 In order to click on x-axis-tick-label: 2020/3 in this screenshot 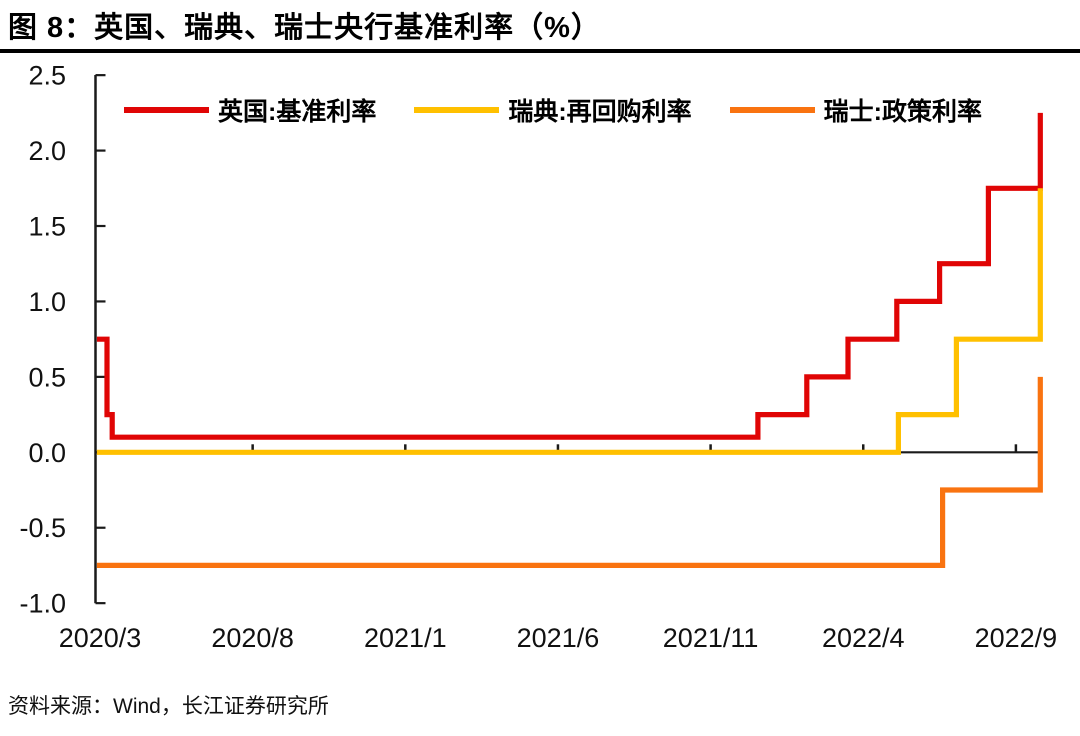, I will do `click(100, 638)`.